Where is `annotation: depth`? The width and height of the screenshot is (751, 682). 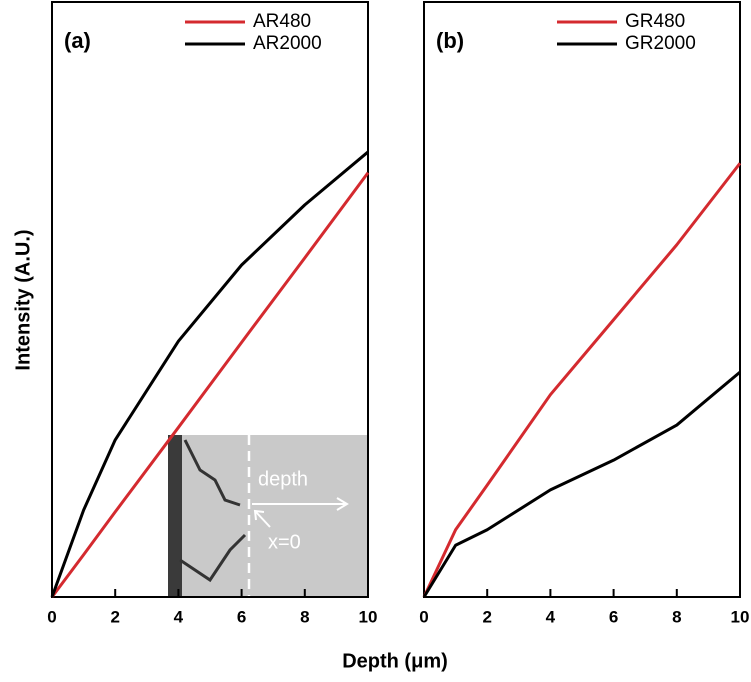
annotation: depth is located at coordinates (283, 479).